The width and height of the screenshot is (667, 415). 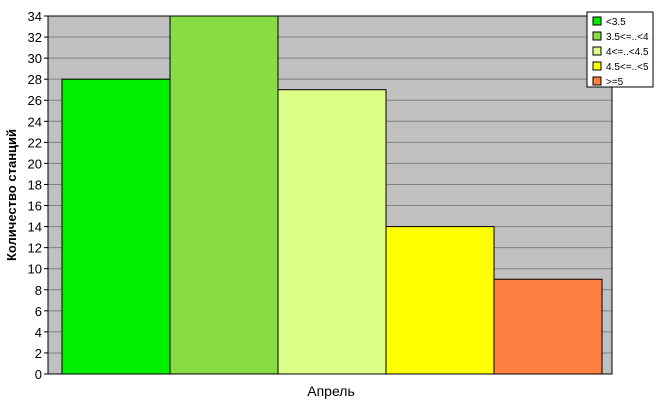 I want to click on y-tick-label: 20, so click(x=35, y=163).